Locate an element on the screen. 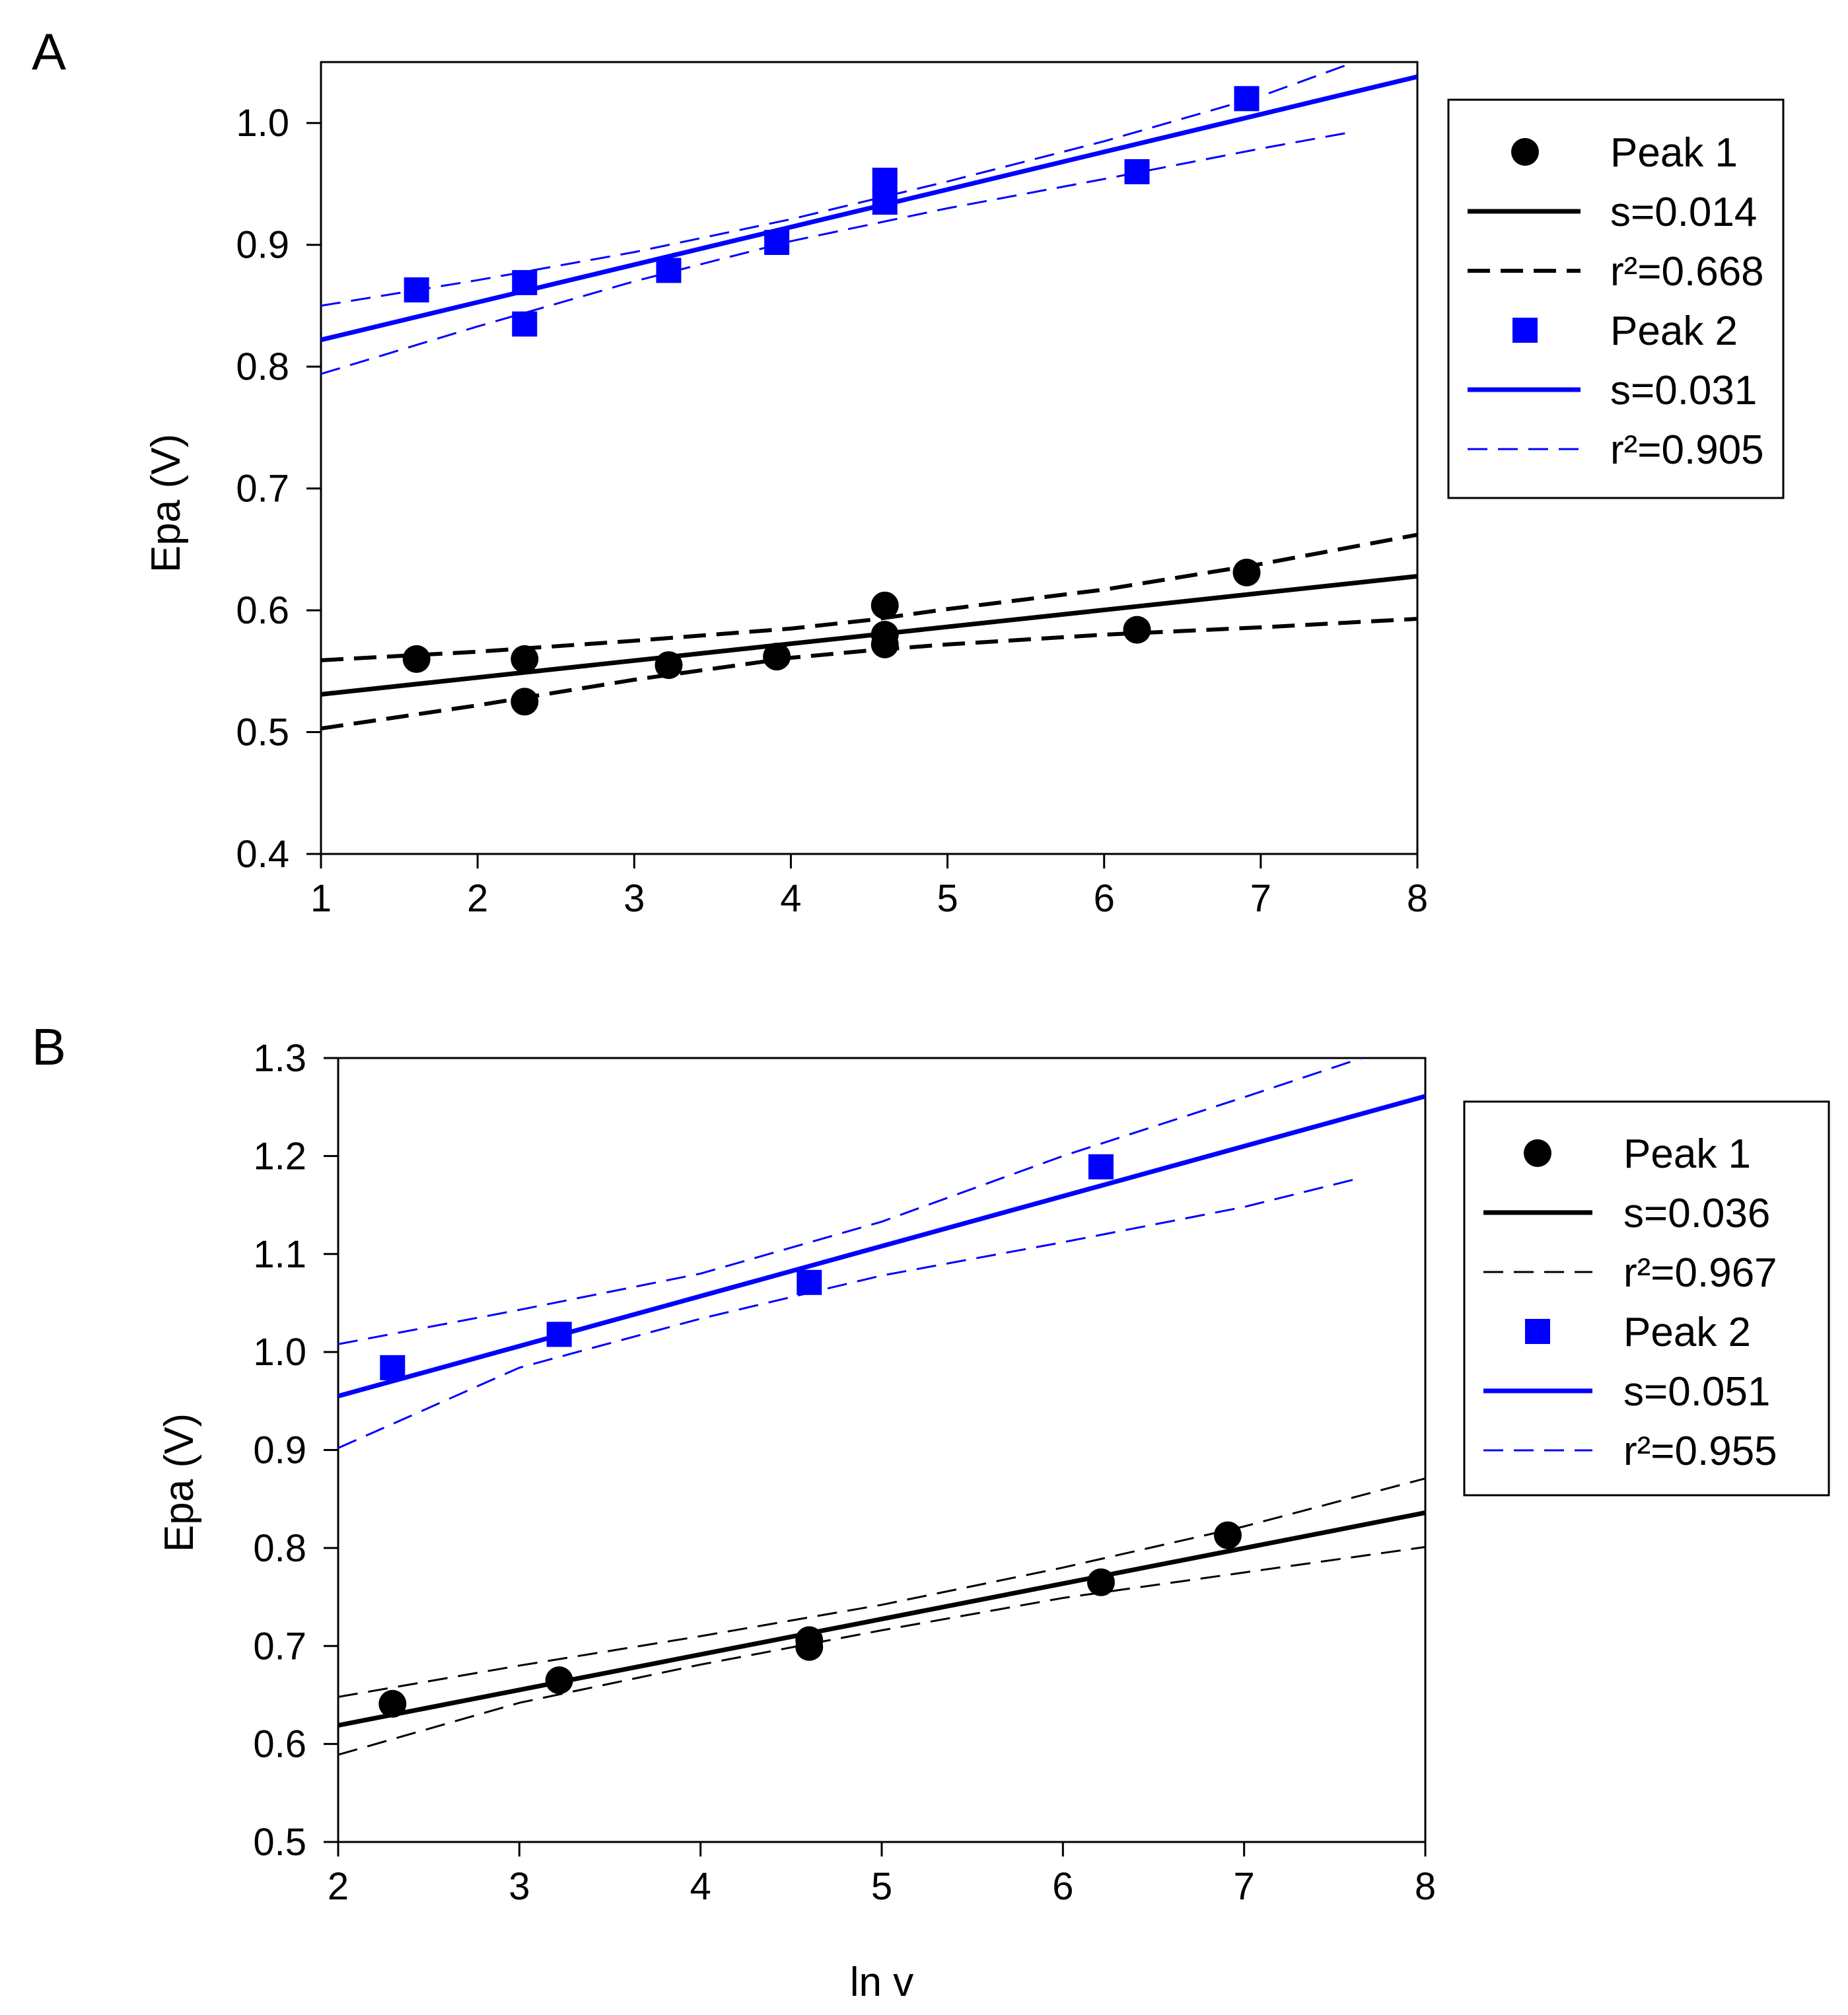  legend-label: s=0.014 is located at coordinates (1683, 213).